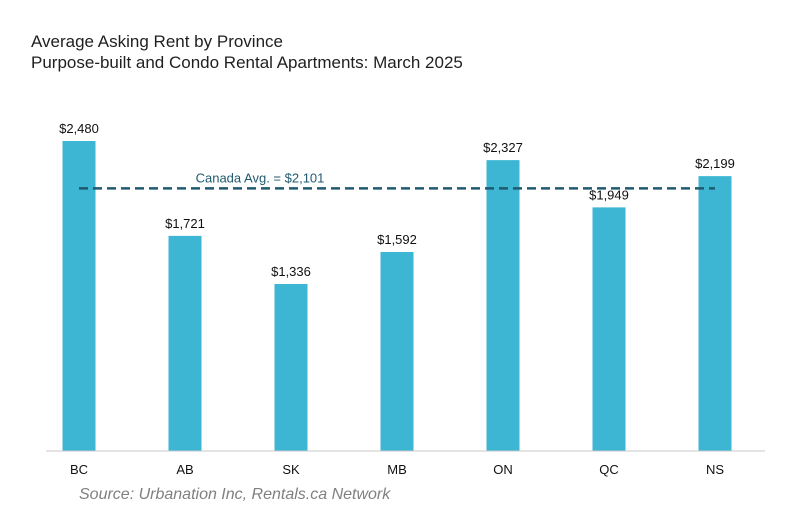 The width and height of the screenshot is (800, 528). I want to click on data-label-qc: $1,949, so click(609, 194).